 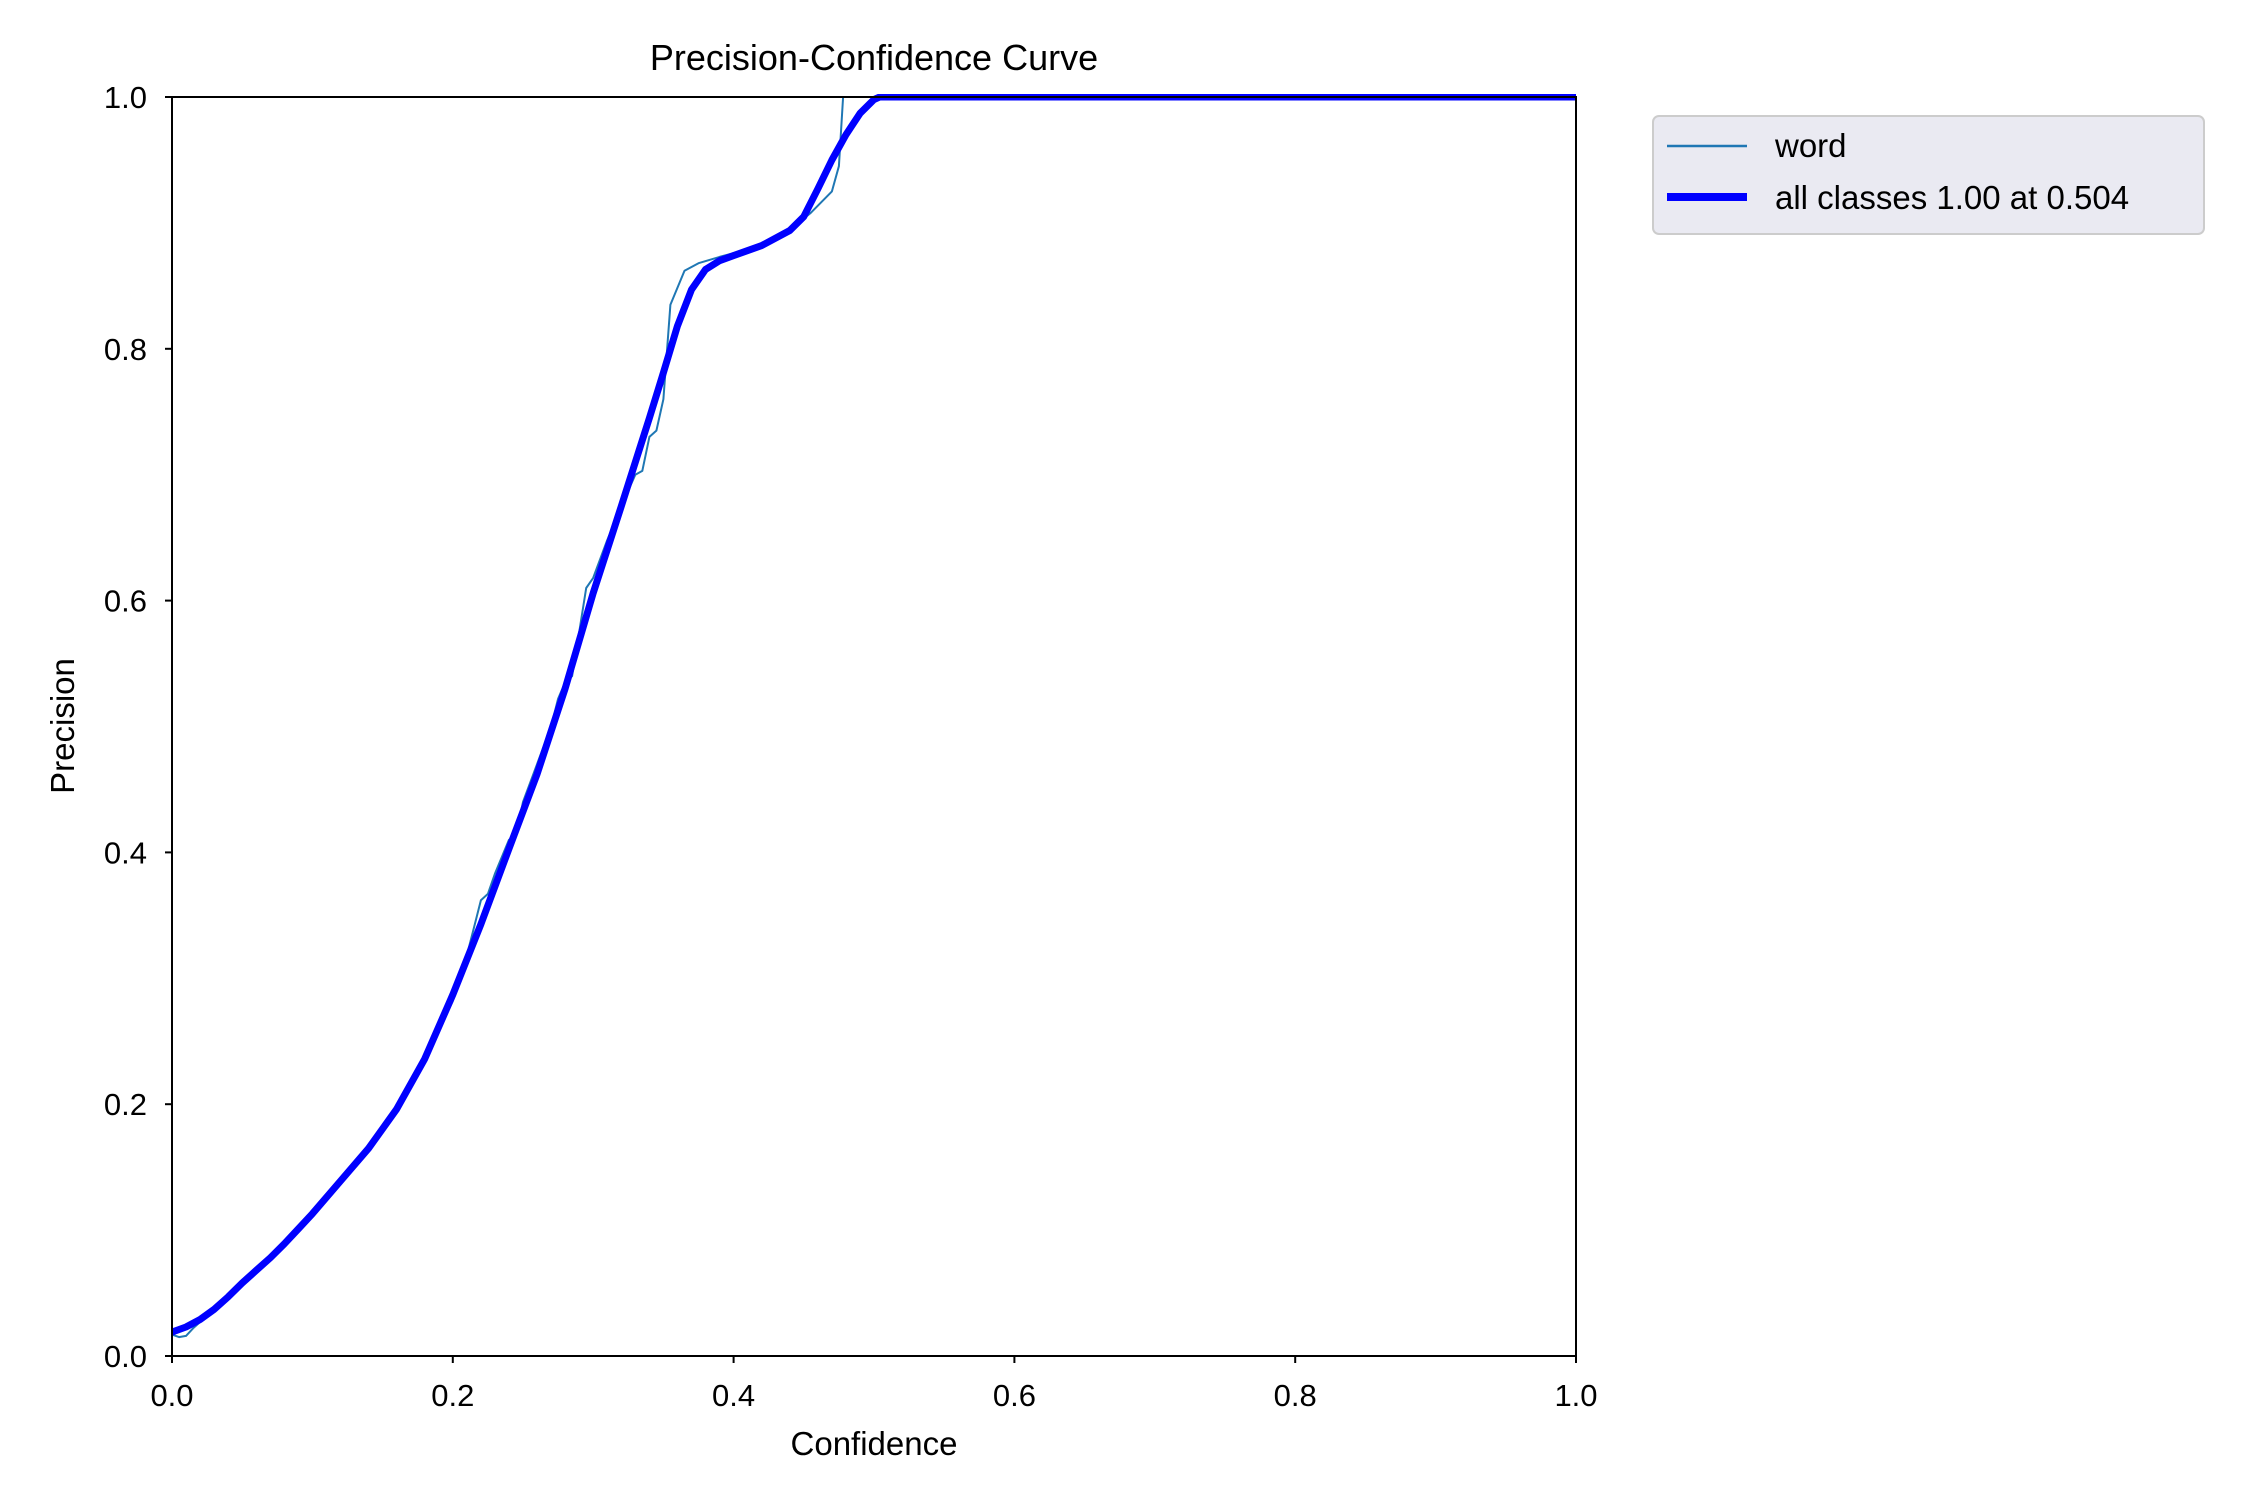 I want to click on x-tick-label: 0.2, so click(x=452, y=1395).